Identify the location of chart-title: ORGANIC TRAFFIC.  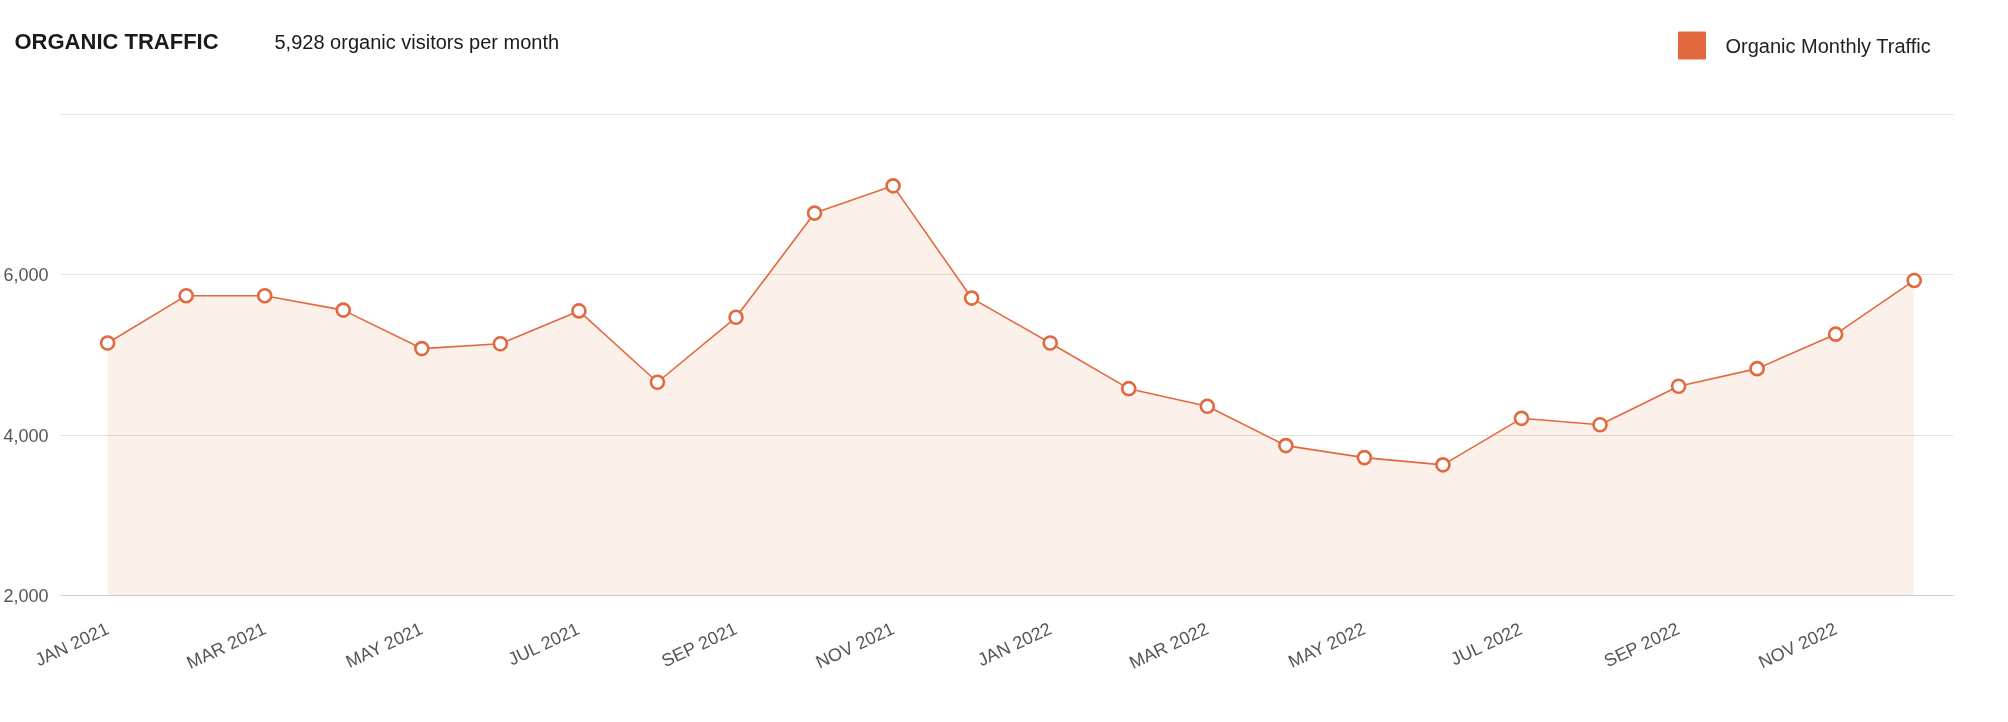
(116, 41).